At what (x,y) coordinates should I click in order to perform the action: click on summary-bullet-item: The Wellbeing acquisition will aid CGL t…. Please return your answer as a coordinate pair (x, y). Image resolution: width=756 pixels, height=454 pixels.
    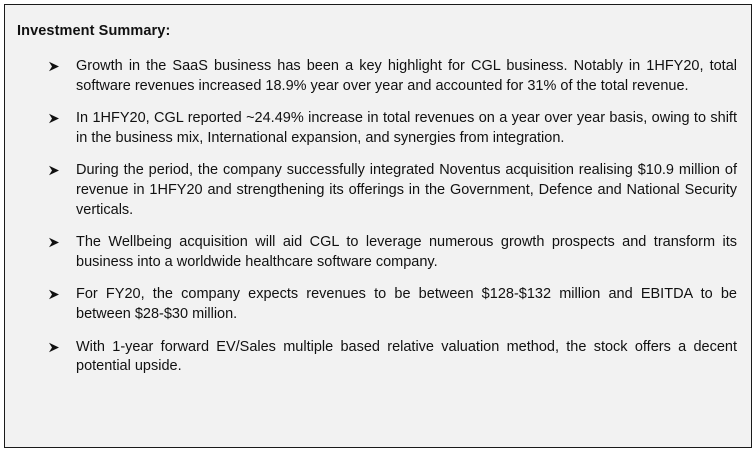
    Looking at the image, I should click on (378, 252).